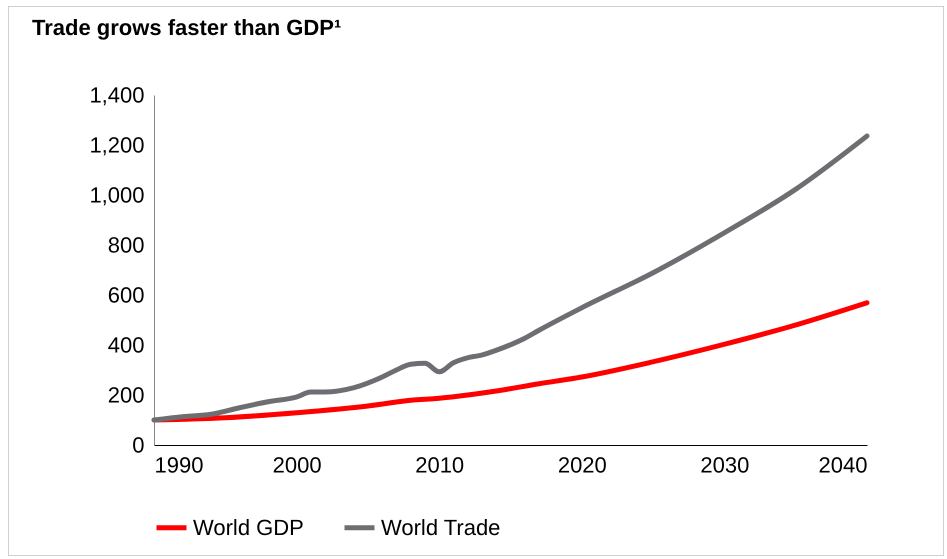  Describe the element at coordinates (126, 245) in the screenshot. I see `y-tick-label: 800` at that location.